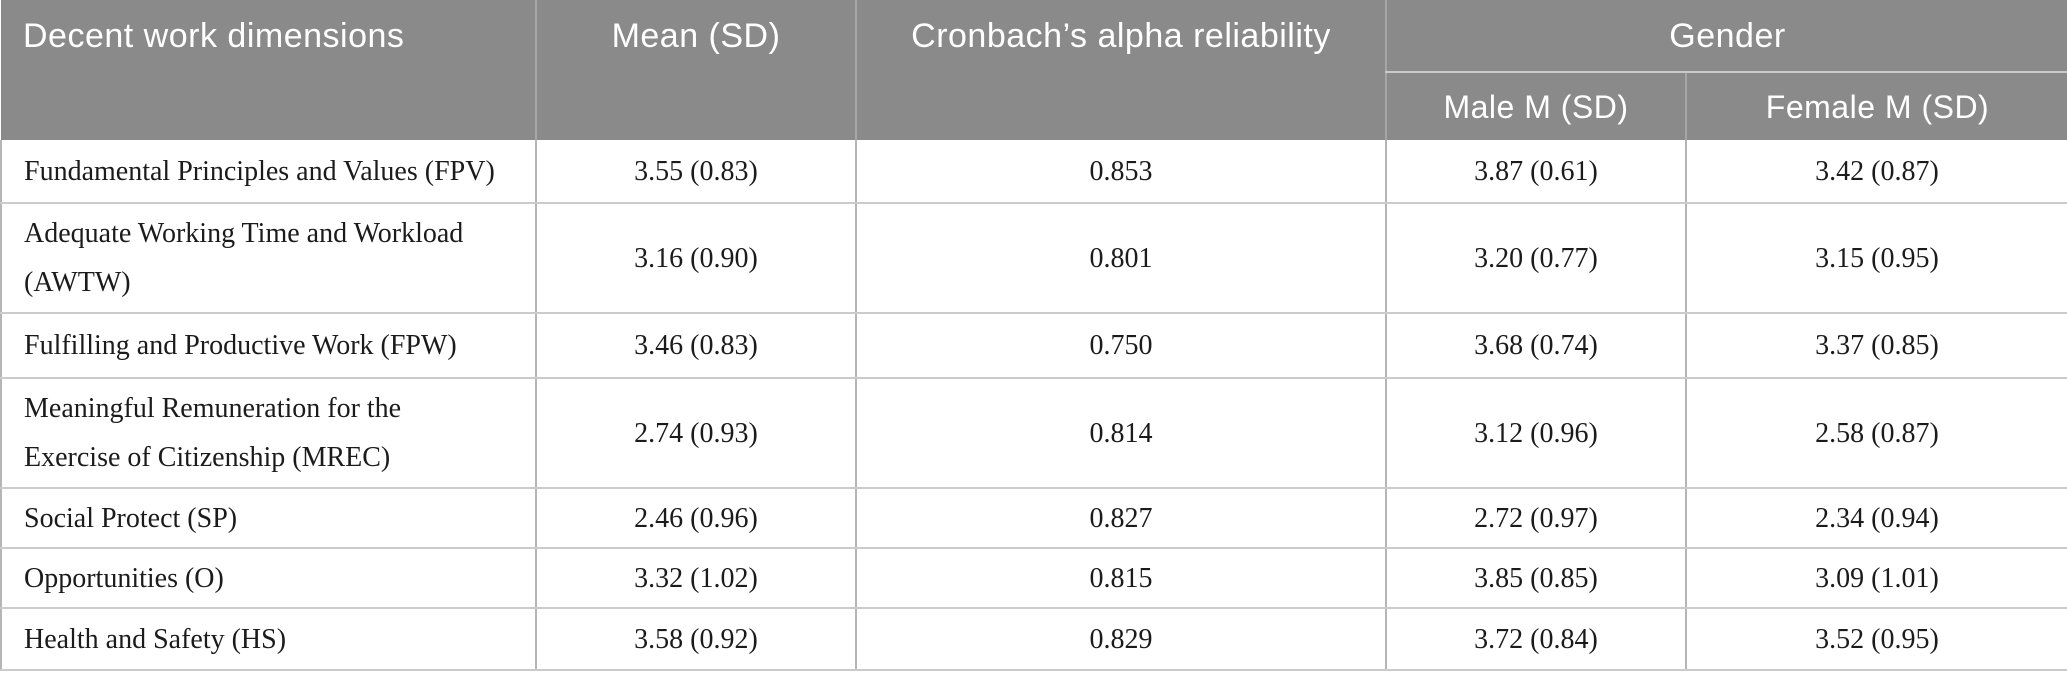 The image size is (2067, 689). What do you see at coordinates (1535, 172) in the screenshot?
I see `cell-male: 3.87 (0.61)` at bounding box center [1535, 172].